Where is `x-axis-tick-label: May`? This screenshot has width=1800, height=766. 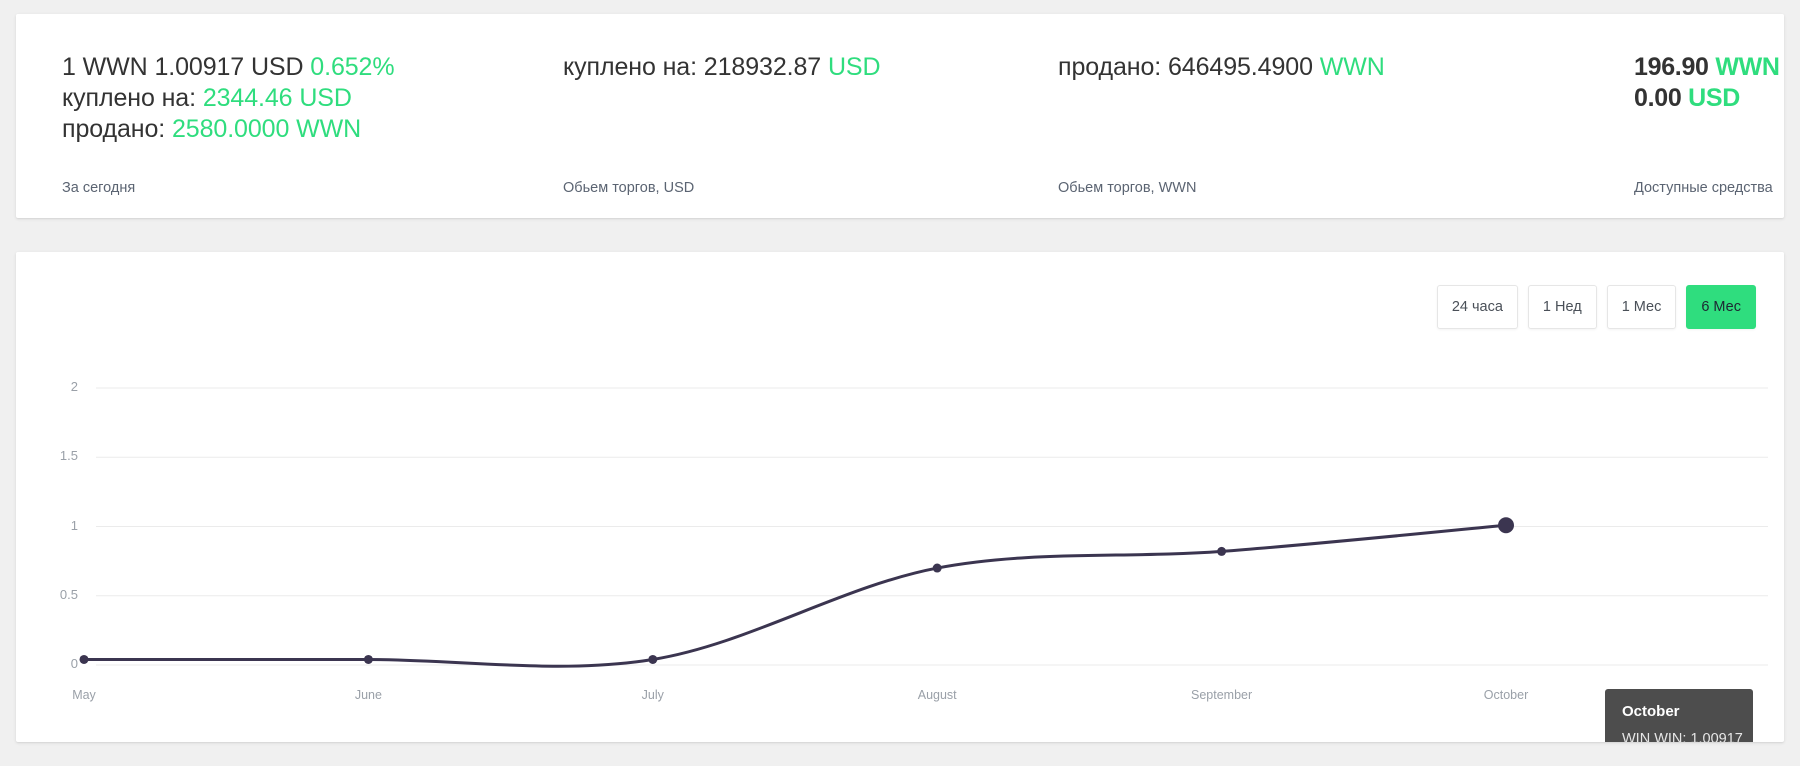
x-axis-tick-label: May is located at coordinates (84, 695).